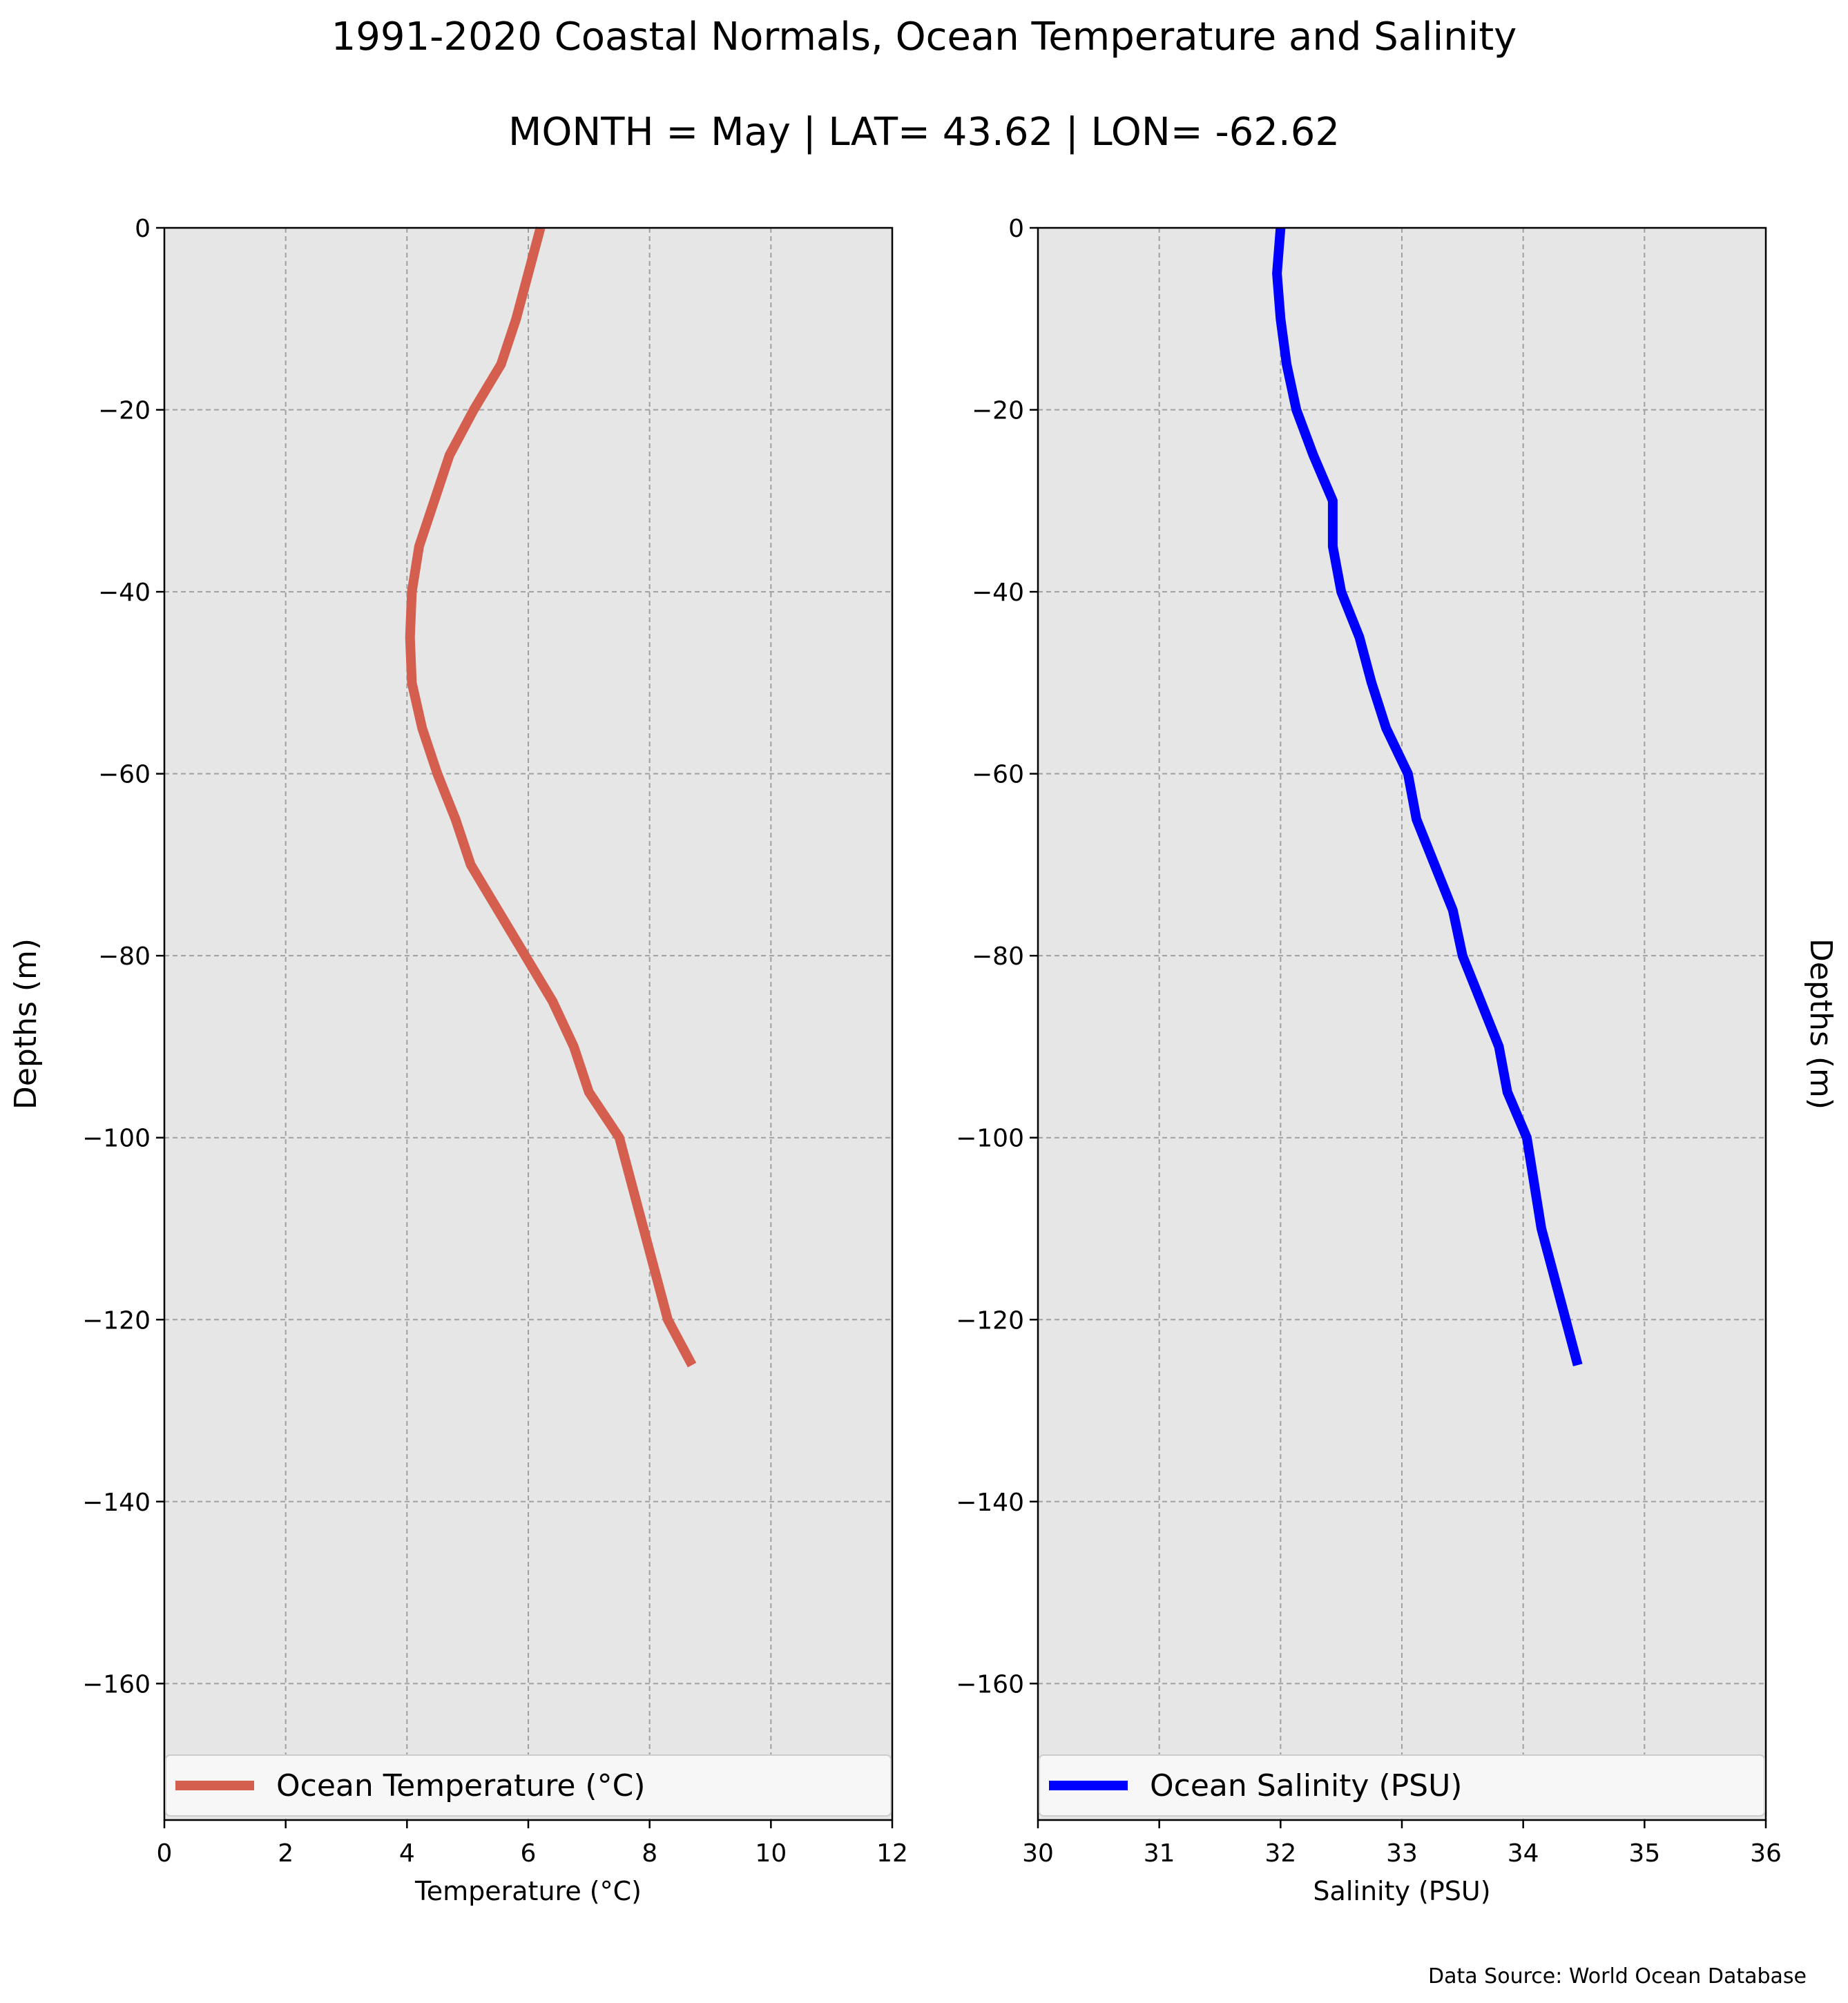 This screenshot has height=2003, width=1848. I want to click on temperature-x-tick-label: 0, so click(165, 1854).